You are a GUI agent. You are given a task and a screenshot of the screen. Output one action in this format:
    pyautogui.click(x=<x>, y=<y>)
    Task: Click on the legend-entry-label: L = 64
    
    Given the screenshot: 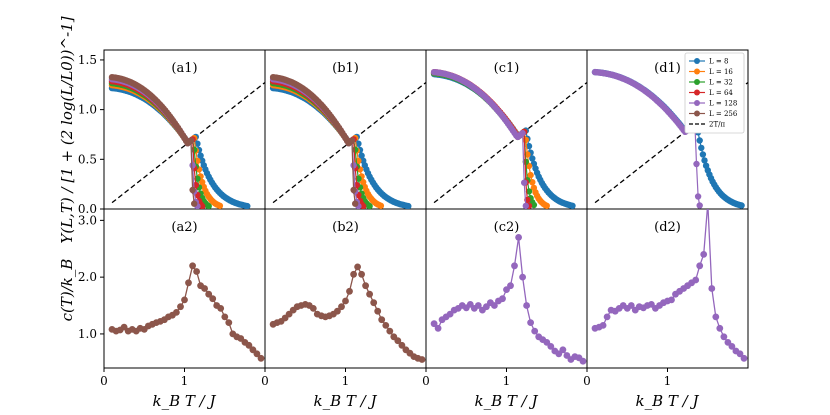 What is the action you would take?
    pyautogui.click(x=721, y=93)
    